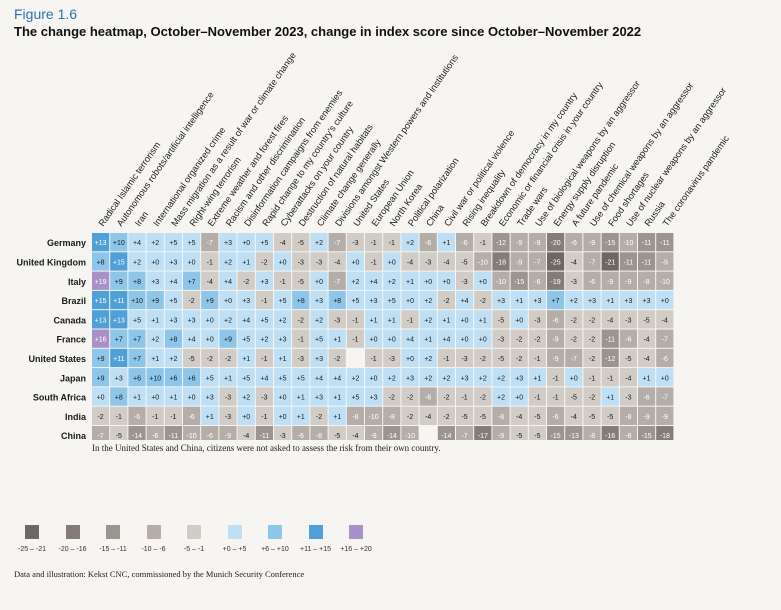  What do you see at coordinates (77, 282) in the screenshot?
I see `row-label: Italy` at bounding box center [77, 282].